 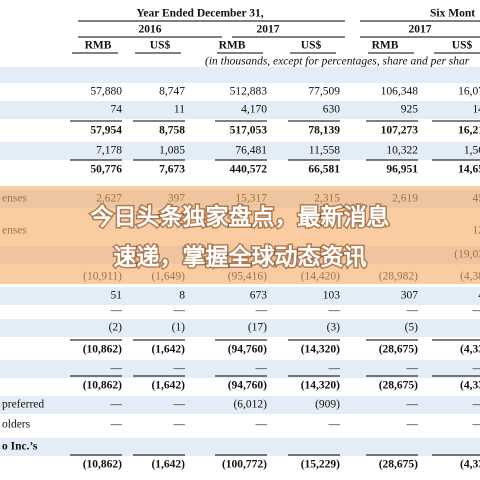 What do you see at coordinates (106, 170) in the screenshot?
I see `cell: 50,776` at bounding box center [106, 170].